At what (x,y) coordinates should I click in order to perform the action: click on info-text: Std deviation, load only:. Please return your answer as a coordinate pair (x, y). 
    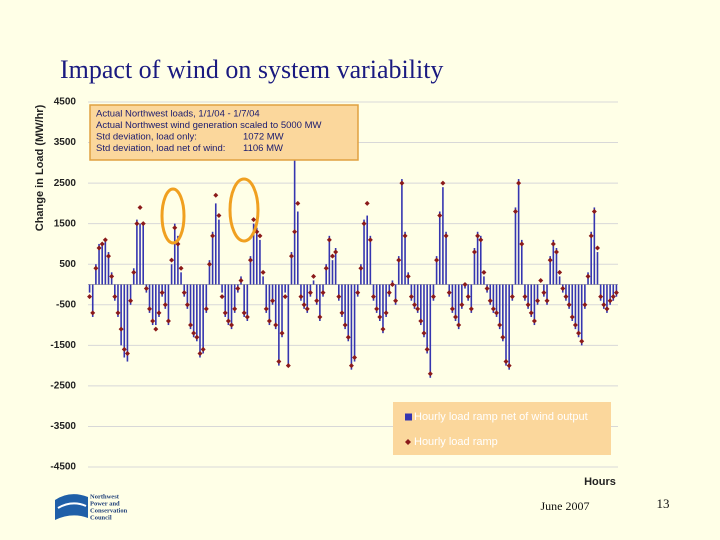
    Looking at the image, I should click on (146, 137).